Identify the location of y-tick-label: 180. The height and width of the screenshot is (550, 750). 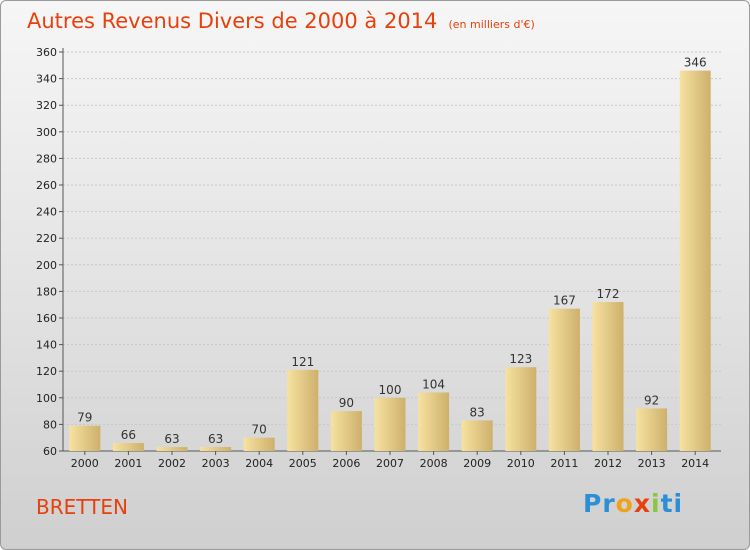
(46, 291).